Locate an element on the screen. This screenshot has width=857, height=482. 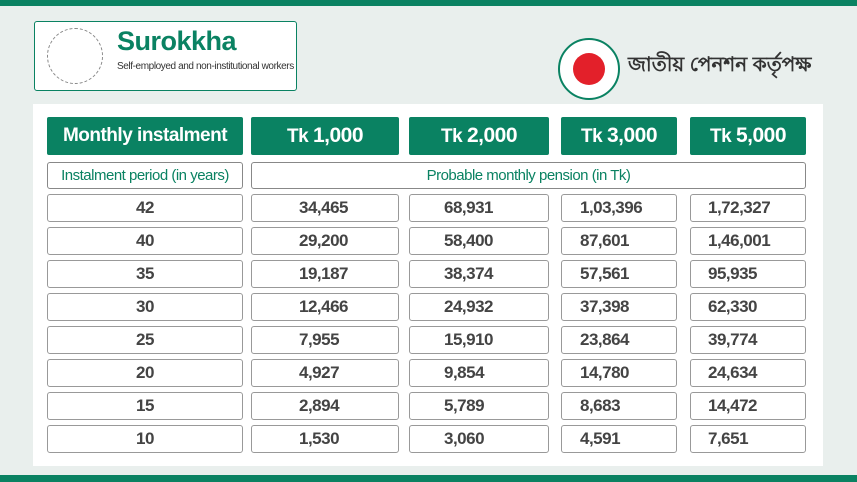
pension-value-cell: 23,864 is located at coordinates (619, 340).